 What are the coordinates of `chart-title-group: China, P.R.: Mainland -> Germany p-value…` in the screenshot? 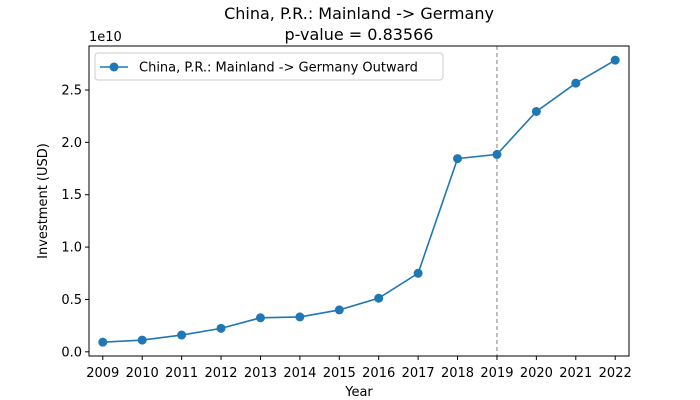 It's located at (359, 24).